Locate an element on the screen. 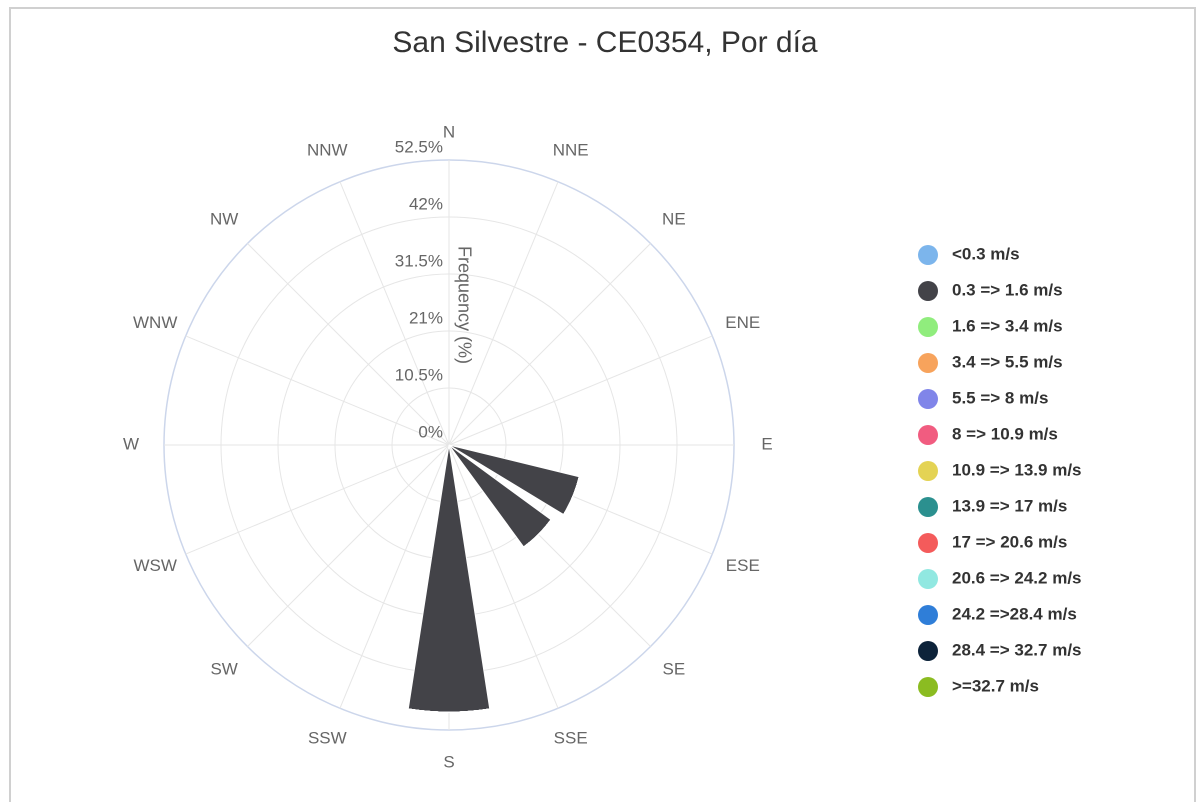  direction-label: SW is located at coordinates (223, 668).